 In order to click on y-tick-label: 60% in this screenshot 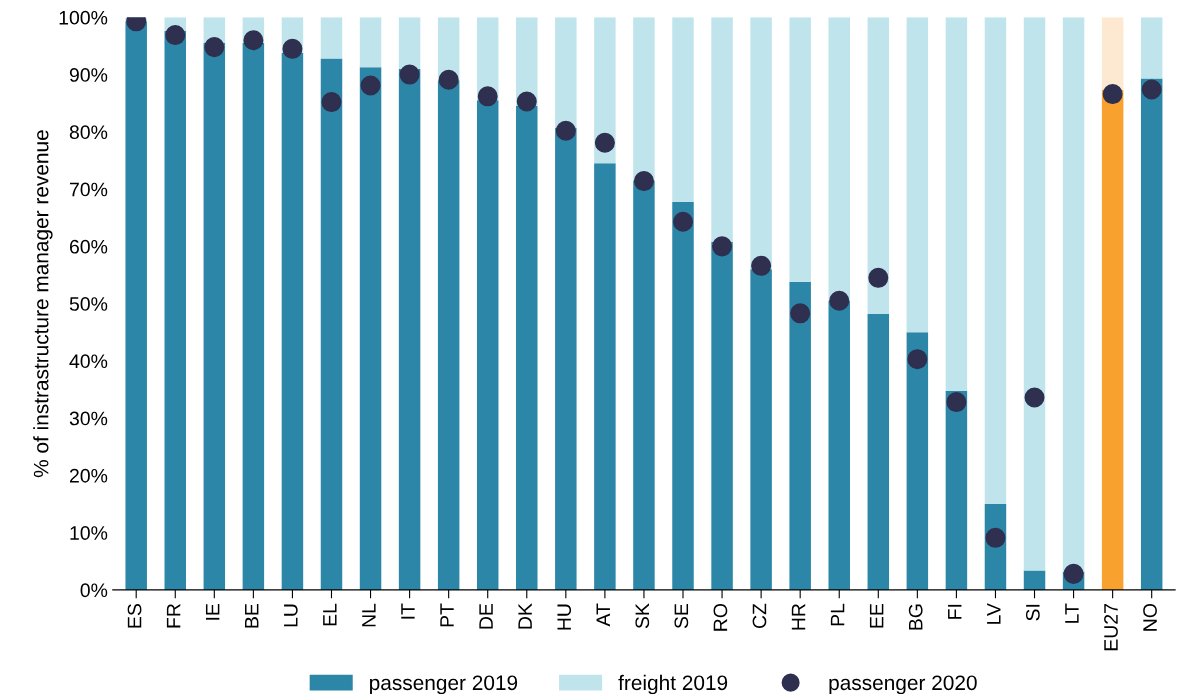, I will do `click(88, 246)`.